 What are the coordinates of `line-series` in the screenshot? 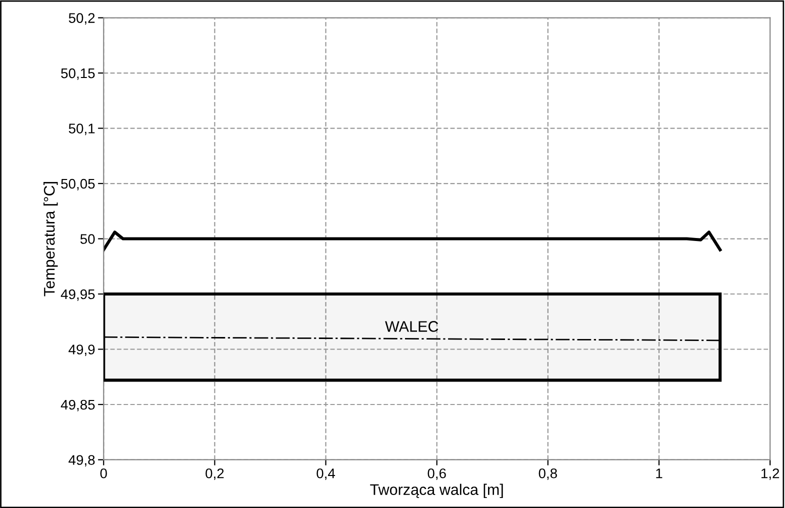 It's located at (413, 241).